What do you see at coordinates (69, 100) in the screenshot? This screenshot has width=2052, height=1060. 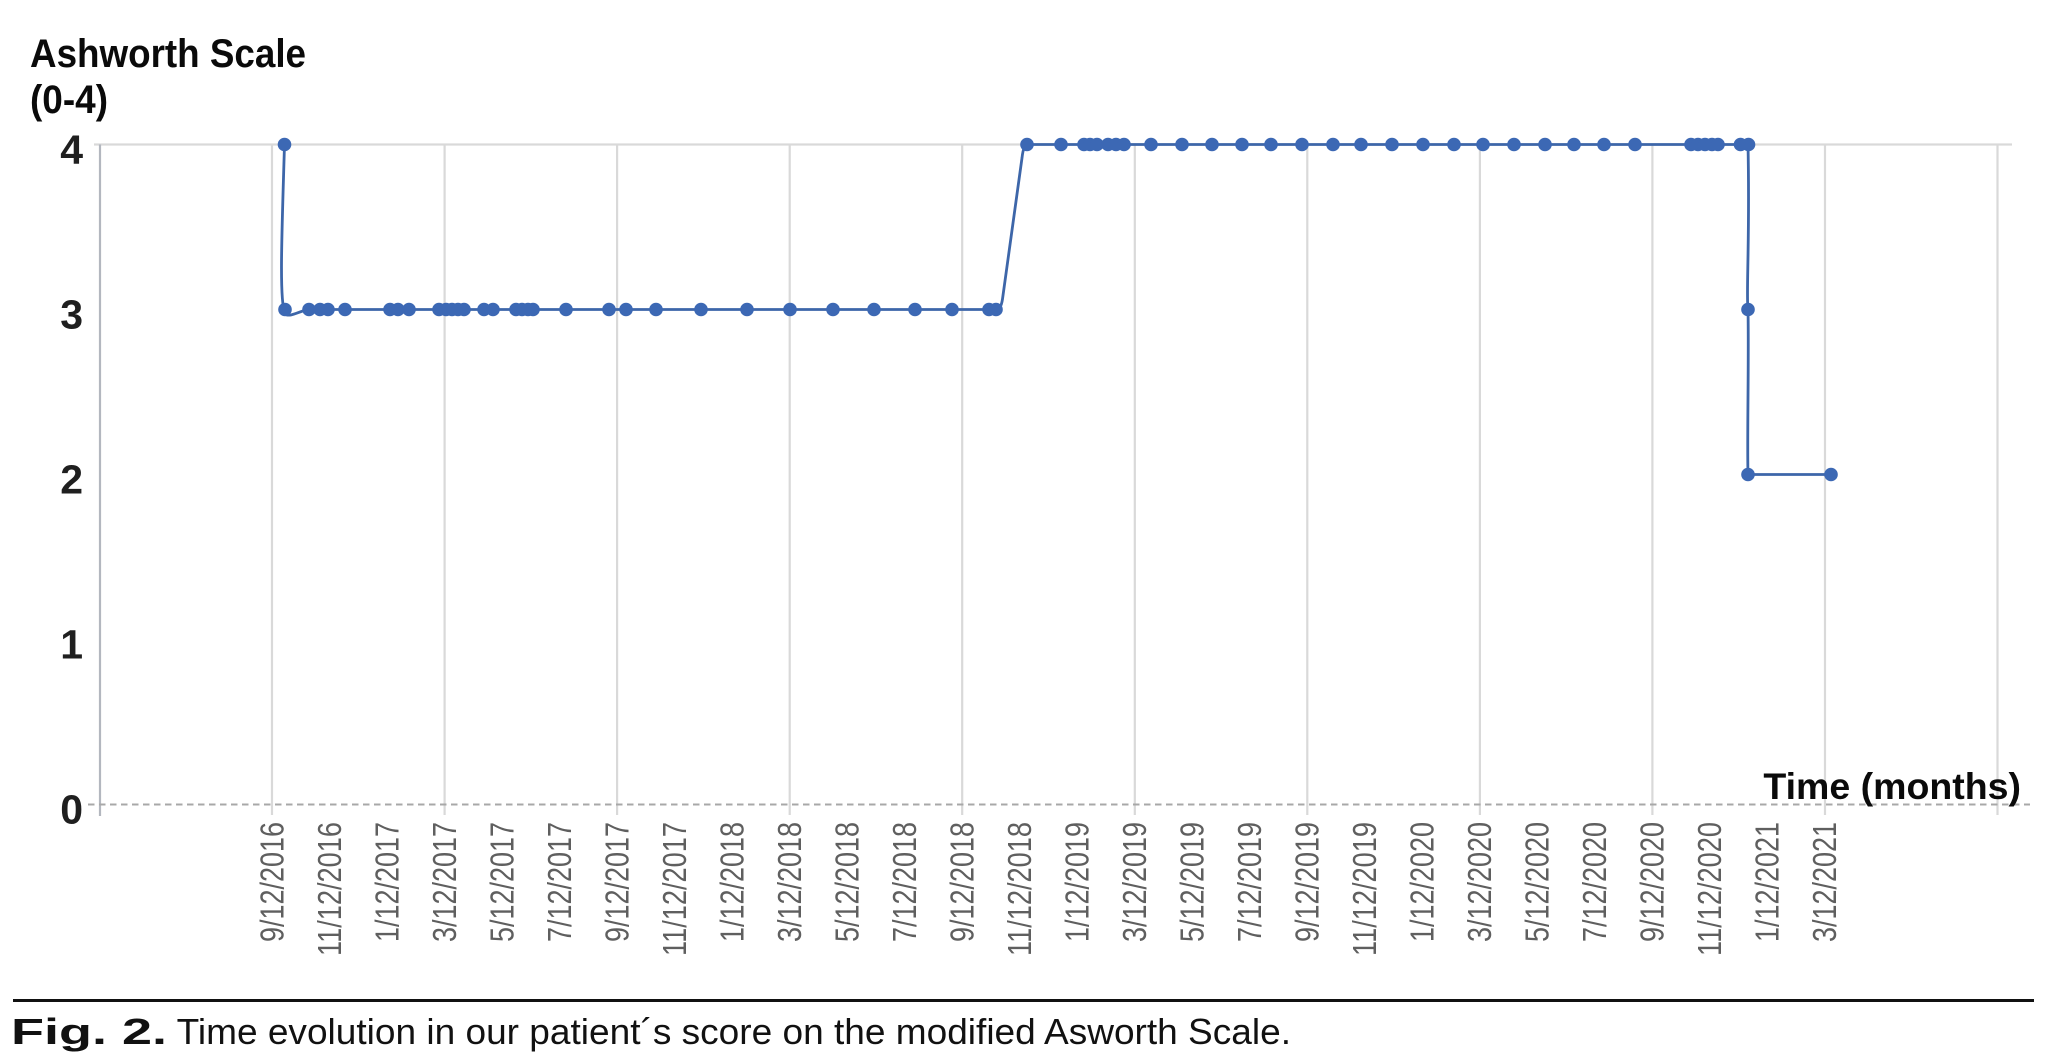 I see `svg-text: (0-4)` at bounding box center [69, 100].